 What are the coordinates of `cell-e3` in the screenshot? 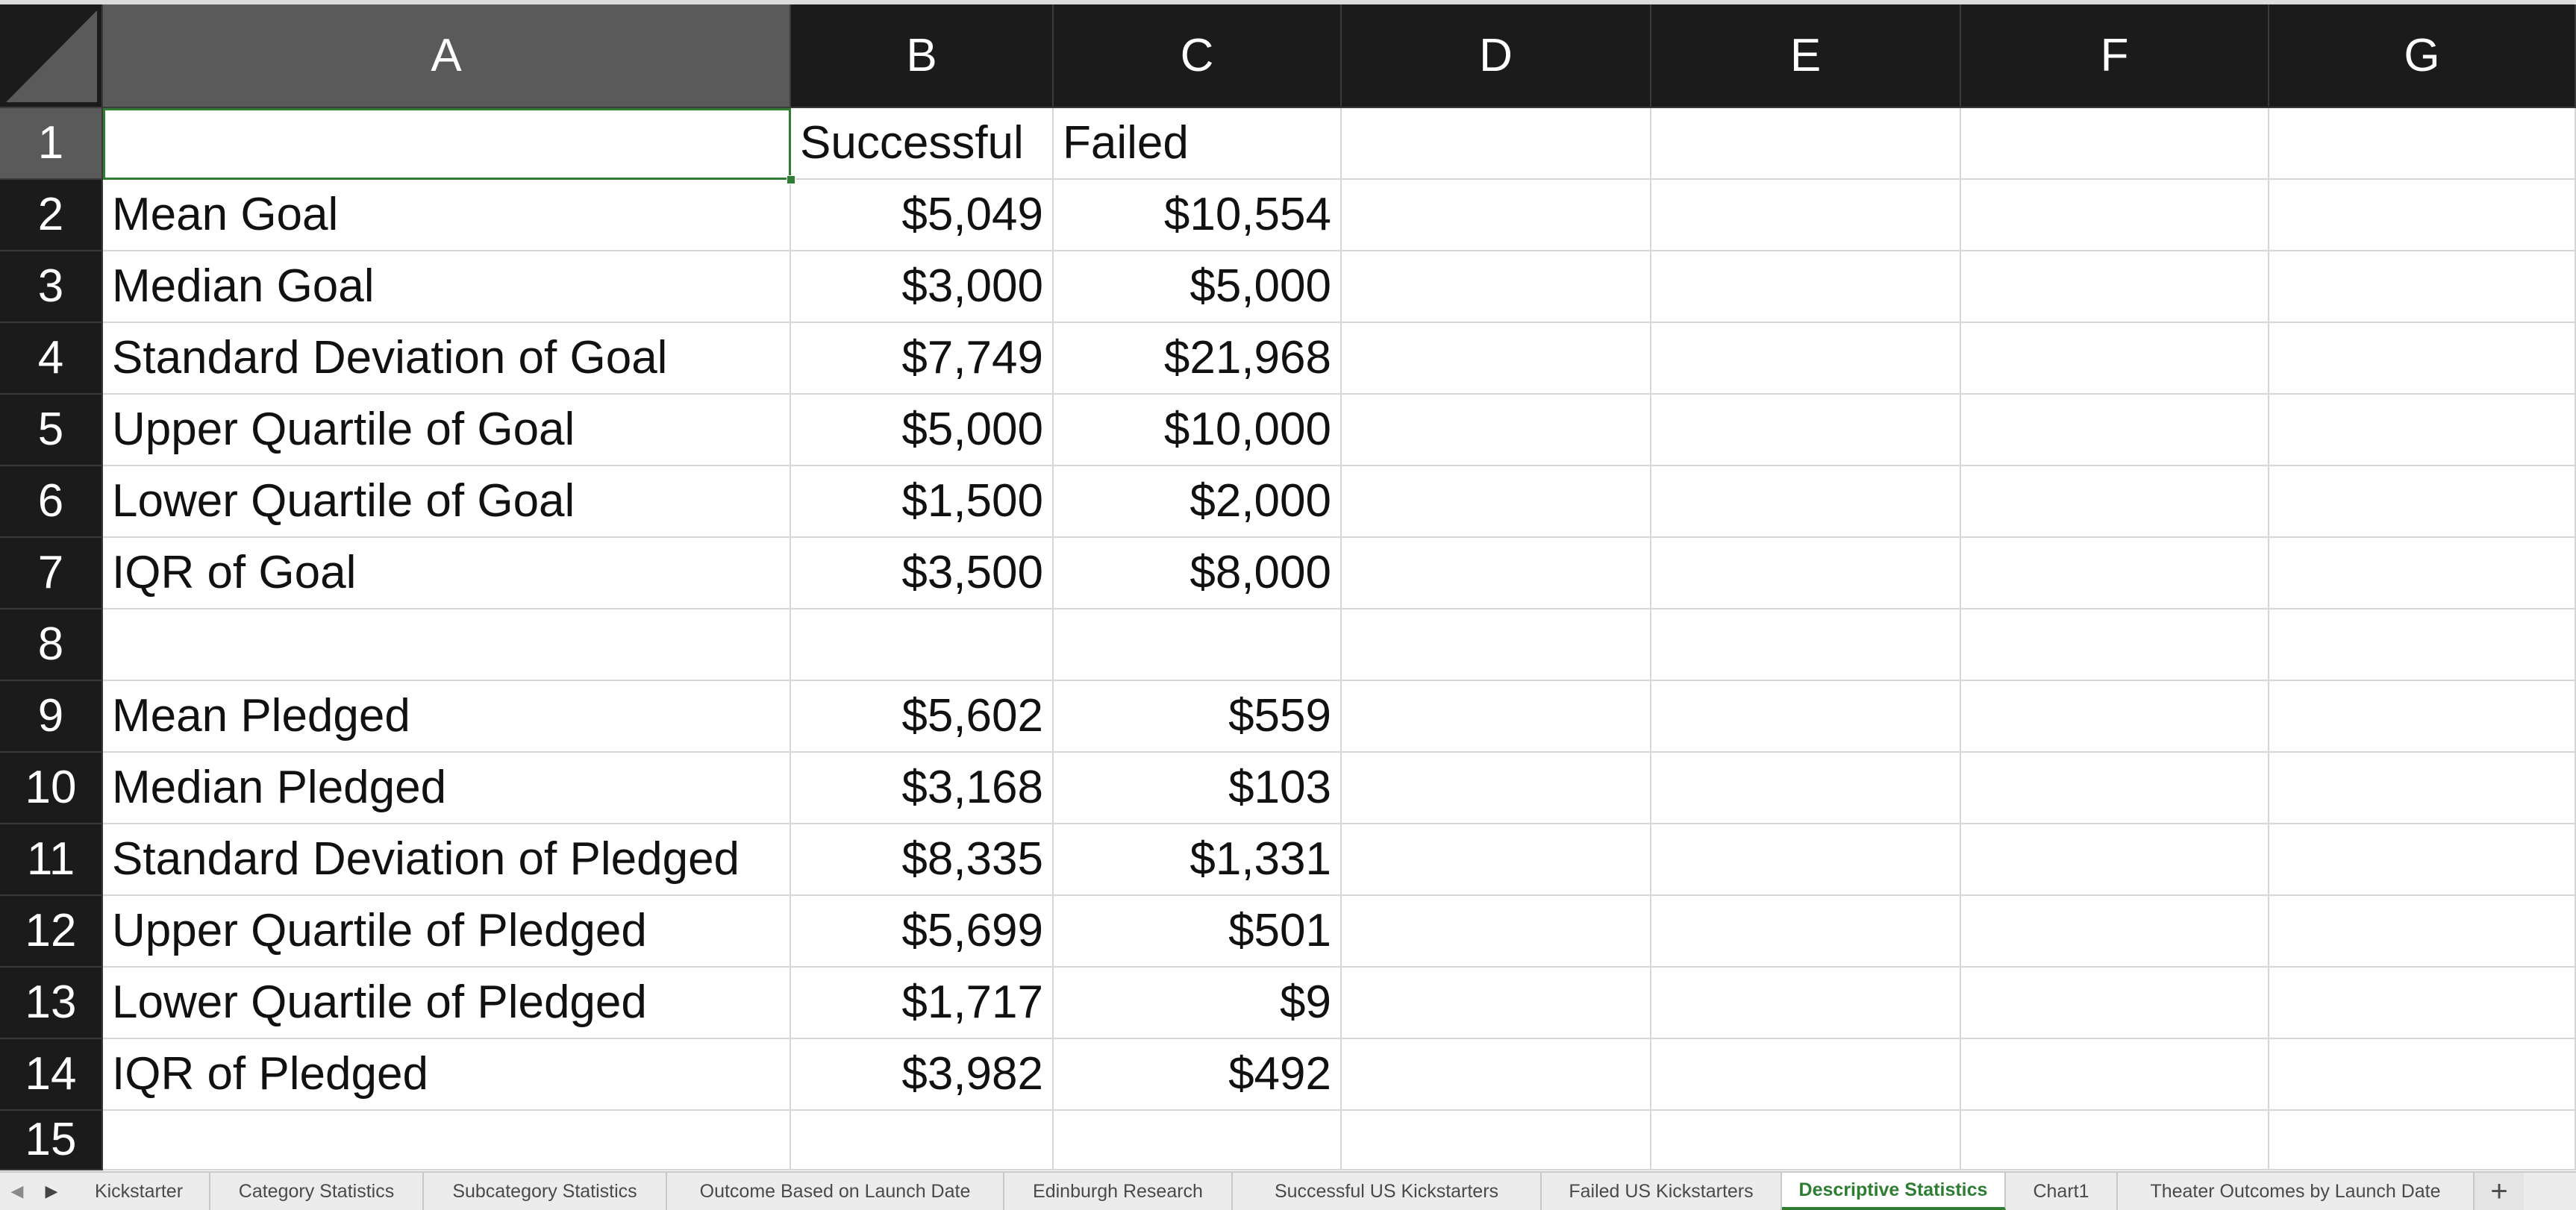 It's located at (1806, 287).